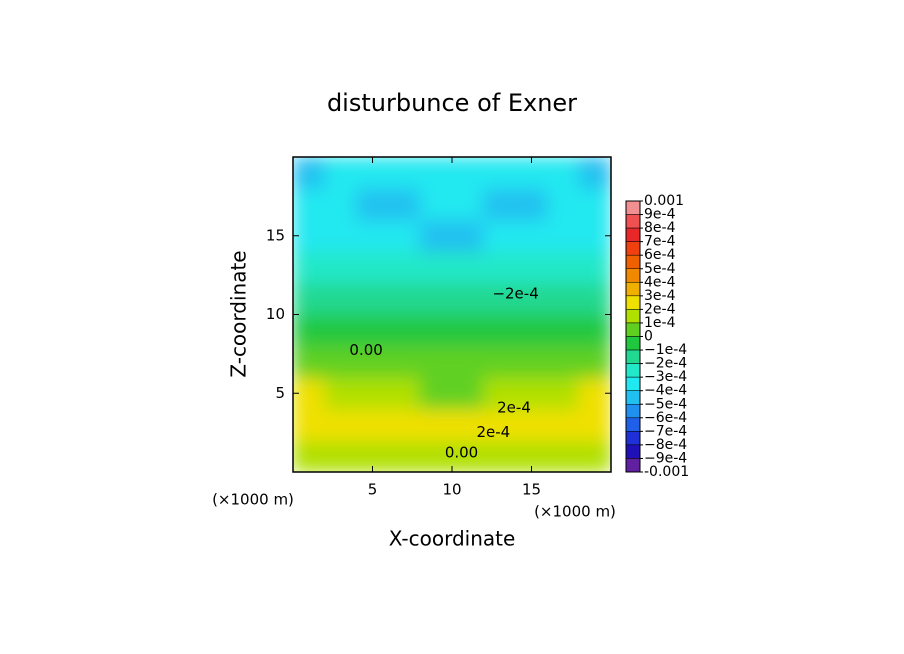 This screenshot has height=654, width=904. I want to click on colorbar-label: −7e-4, so click(665, 431).